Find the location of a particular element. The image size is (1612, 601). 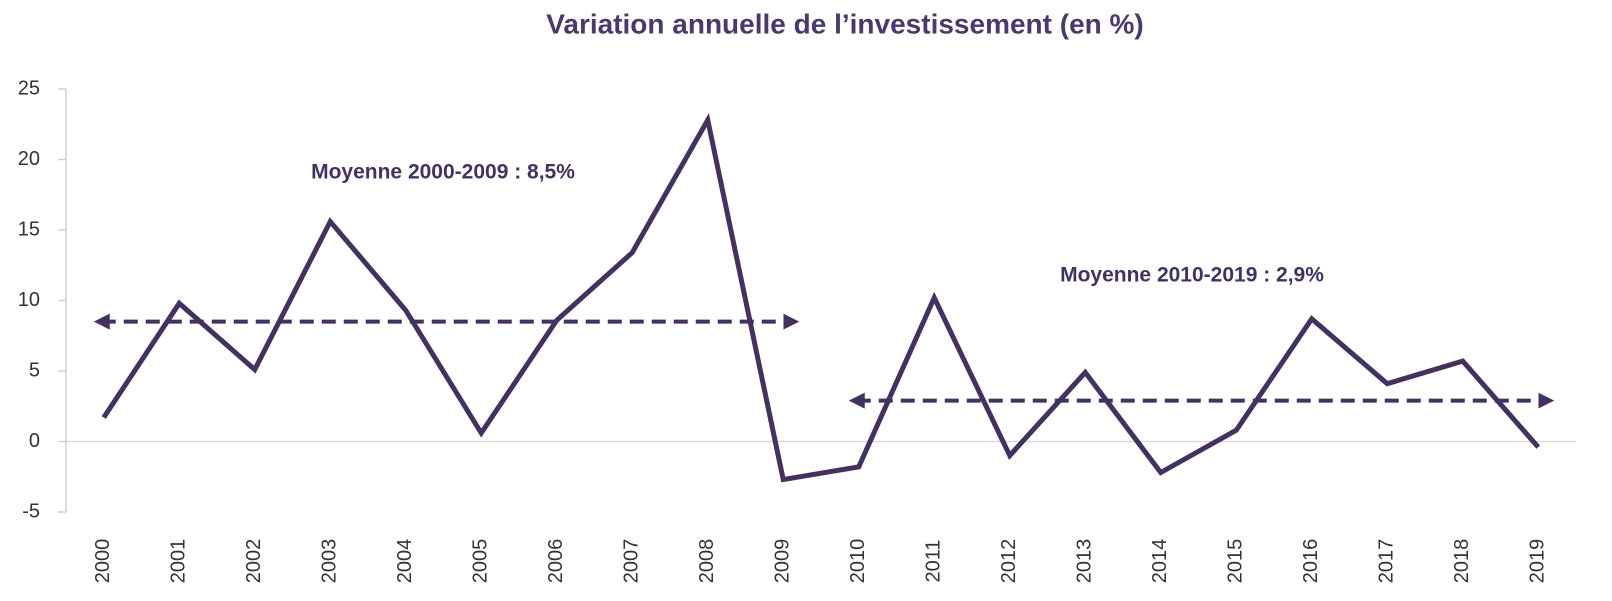

x-tick-label: 2008 is located at coordinates (707, 561).